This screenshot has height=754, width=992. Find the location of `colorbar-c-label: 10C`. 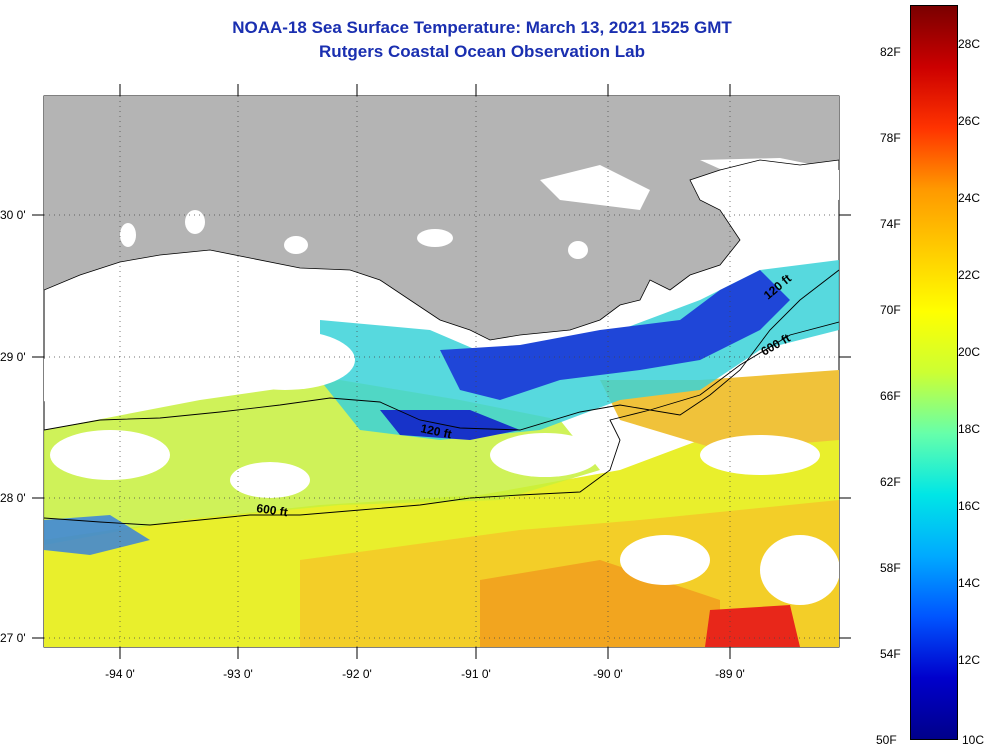

colorbar-c-label: 10C is located at coordinates (973, 740).